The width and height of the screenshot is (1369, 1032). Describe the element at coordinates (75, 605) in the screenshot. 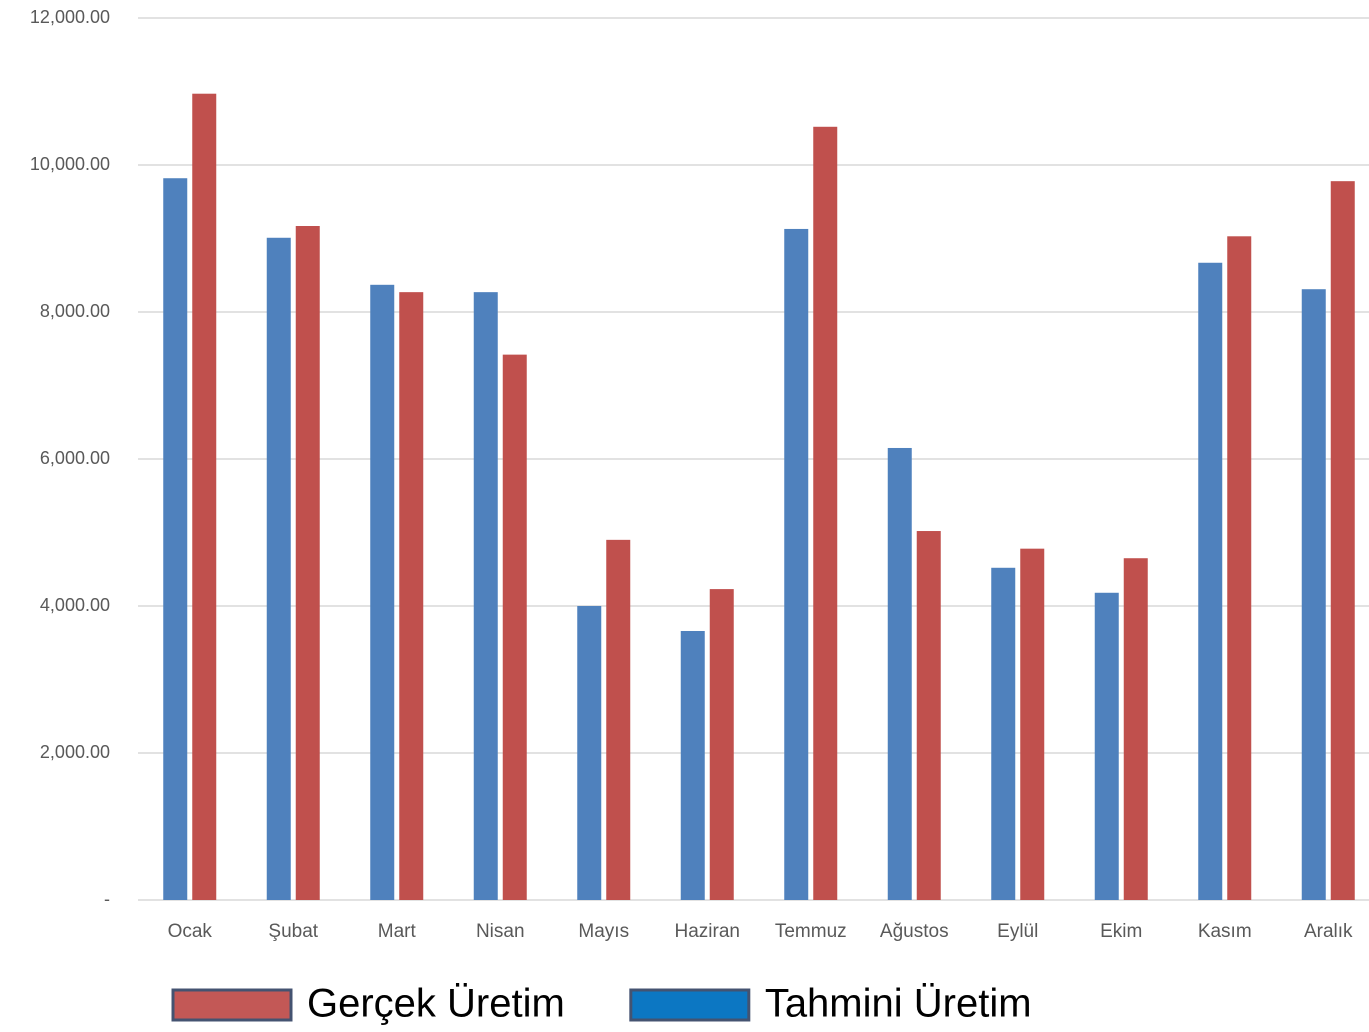

I see `y-tick-label: 4,000.00` at that location.